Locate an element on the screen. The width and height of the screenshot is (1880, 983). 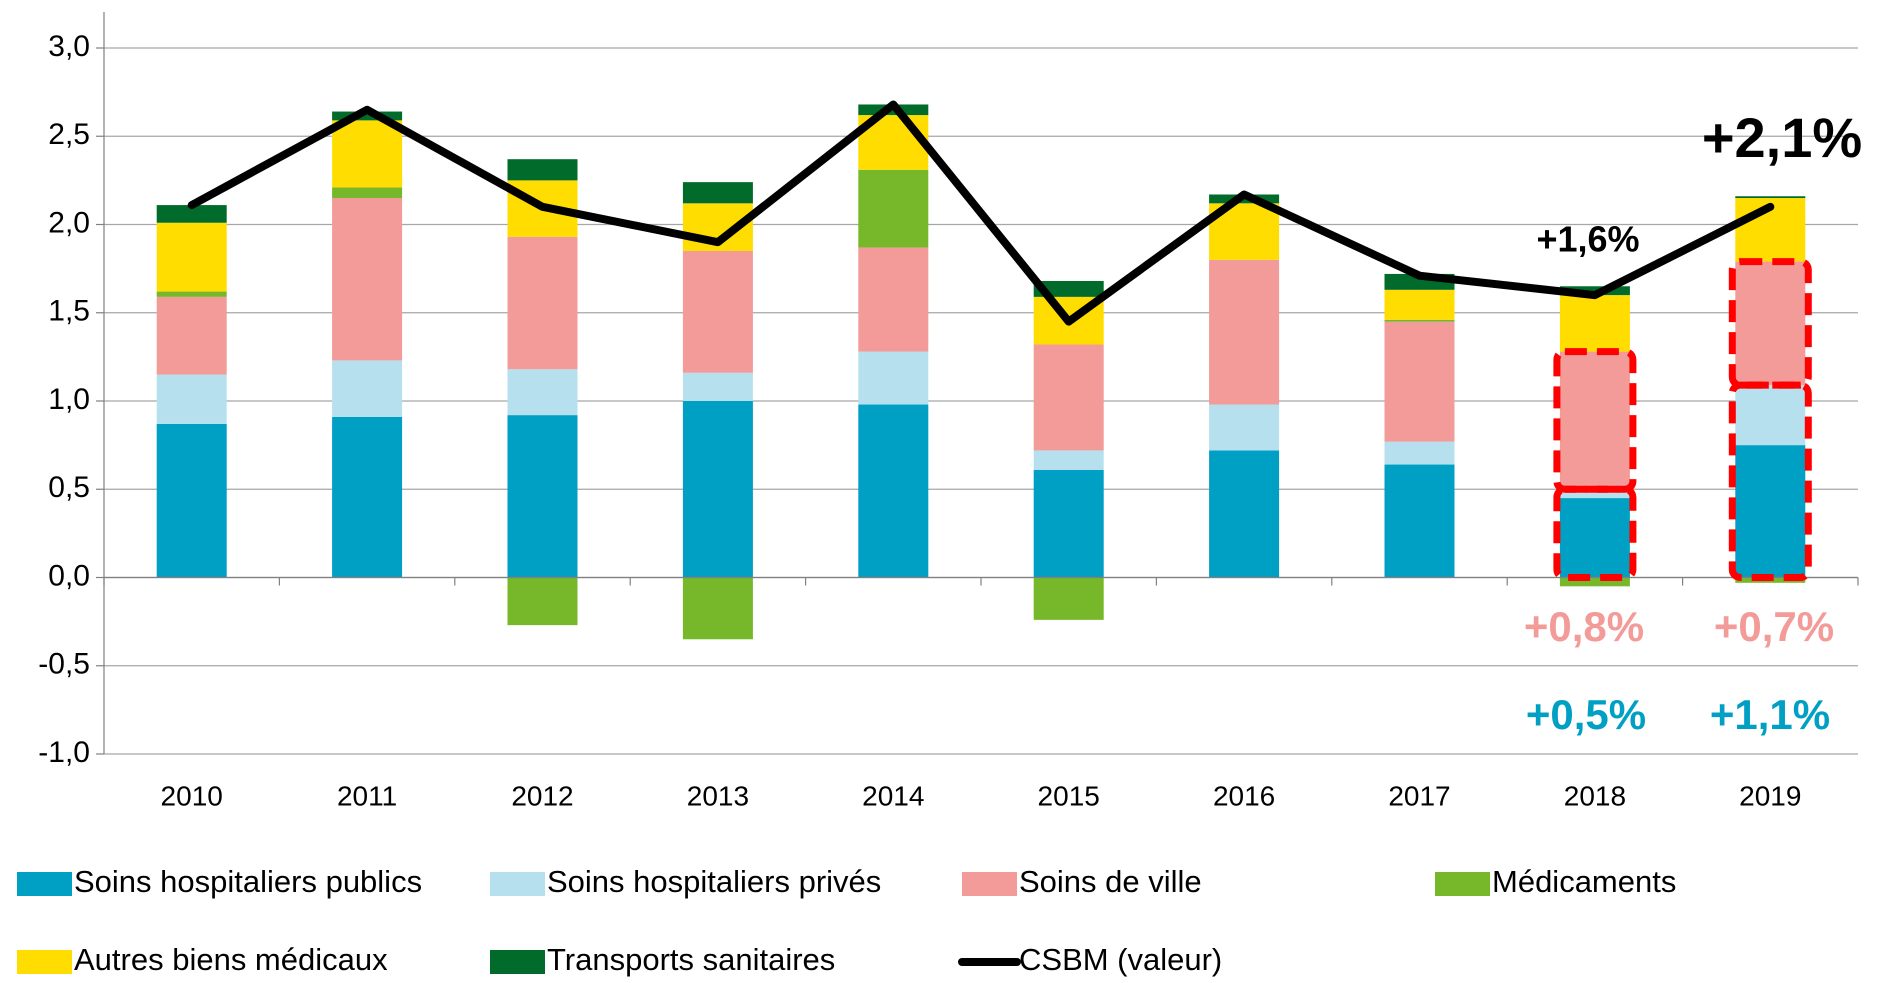
annotation: +0,7% is located at coordinates (1774, 626).